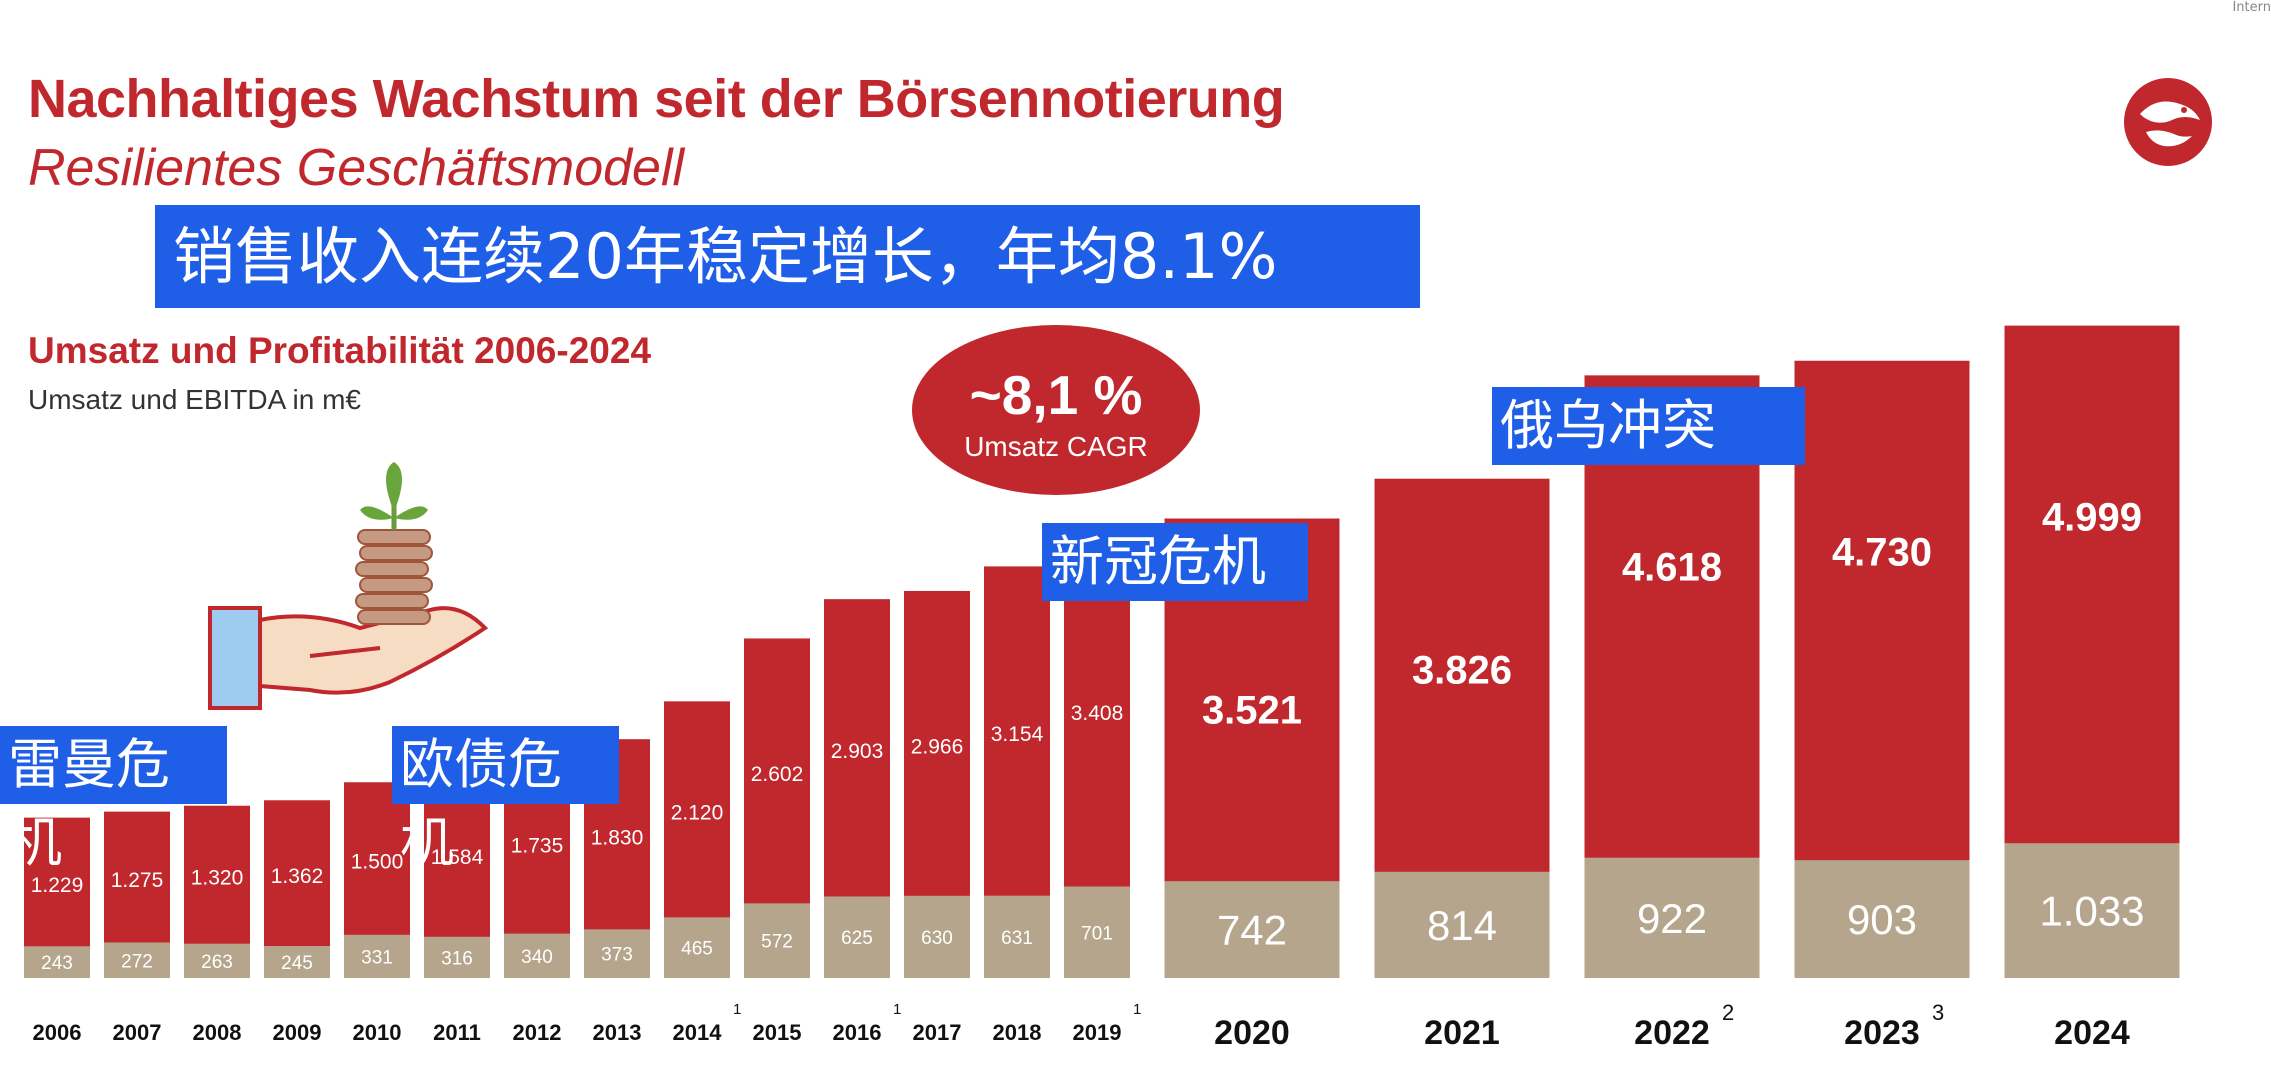  What do you see at coordinates (787, 256) in the screenshot?
I see `headline-banner: 销售收入连续20年稳定增长，年均8.1%` at bounding box center [787, 256].